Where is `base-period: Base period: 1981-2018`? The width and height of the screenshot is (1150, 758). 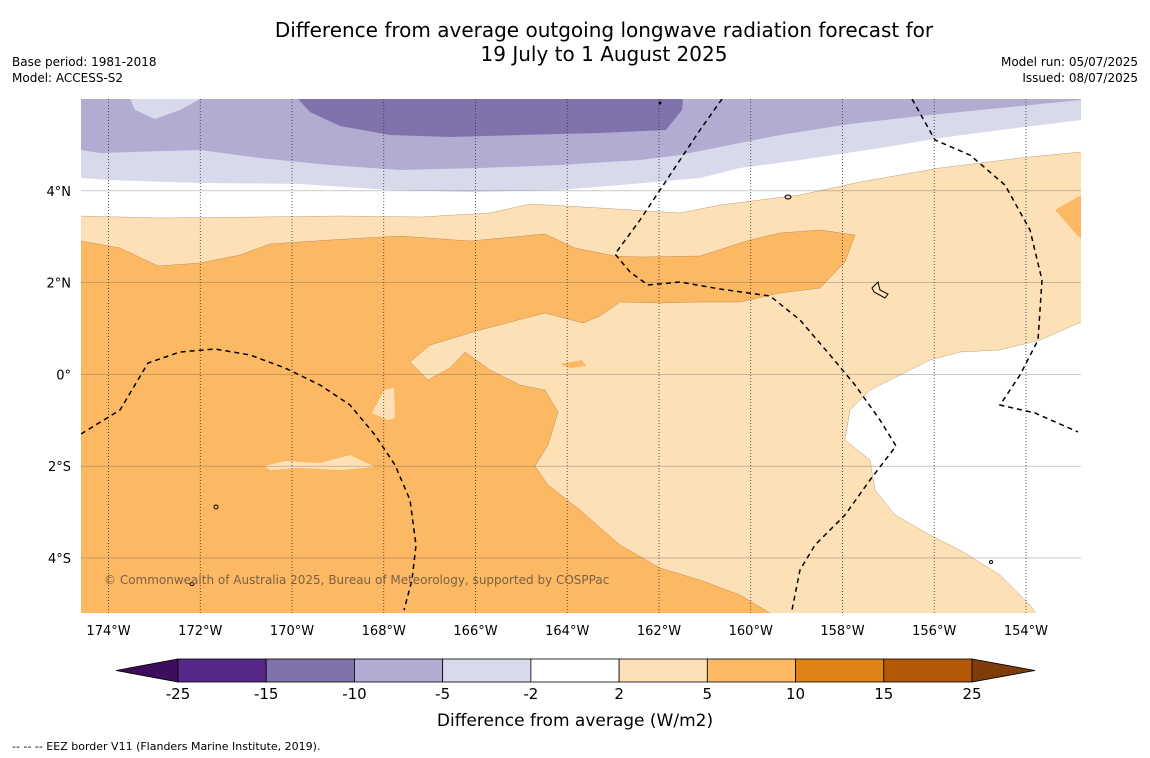
base-period: Base period: 1981-2018 is located at coordinates (84, 62).